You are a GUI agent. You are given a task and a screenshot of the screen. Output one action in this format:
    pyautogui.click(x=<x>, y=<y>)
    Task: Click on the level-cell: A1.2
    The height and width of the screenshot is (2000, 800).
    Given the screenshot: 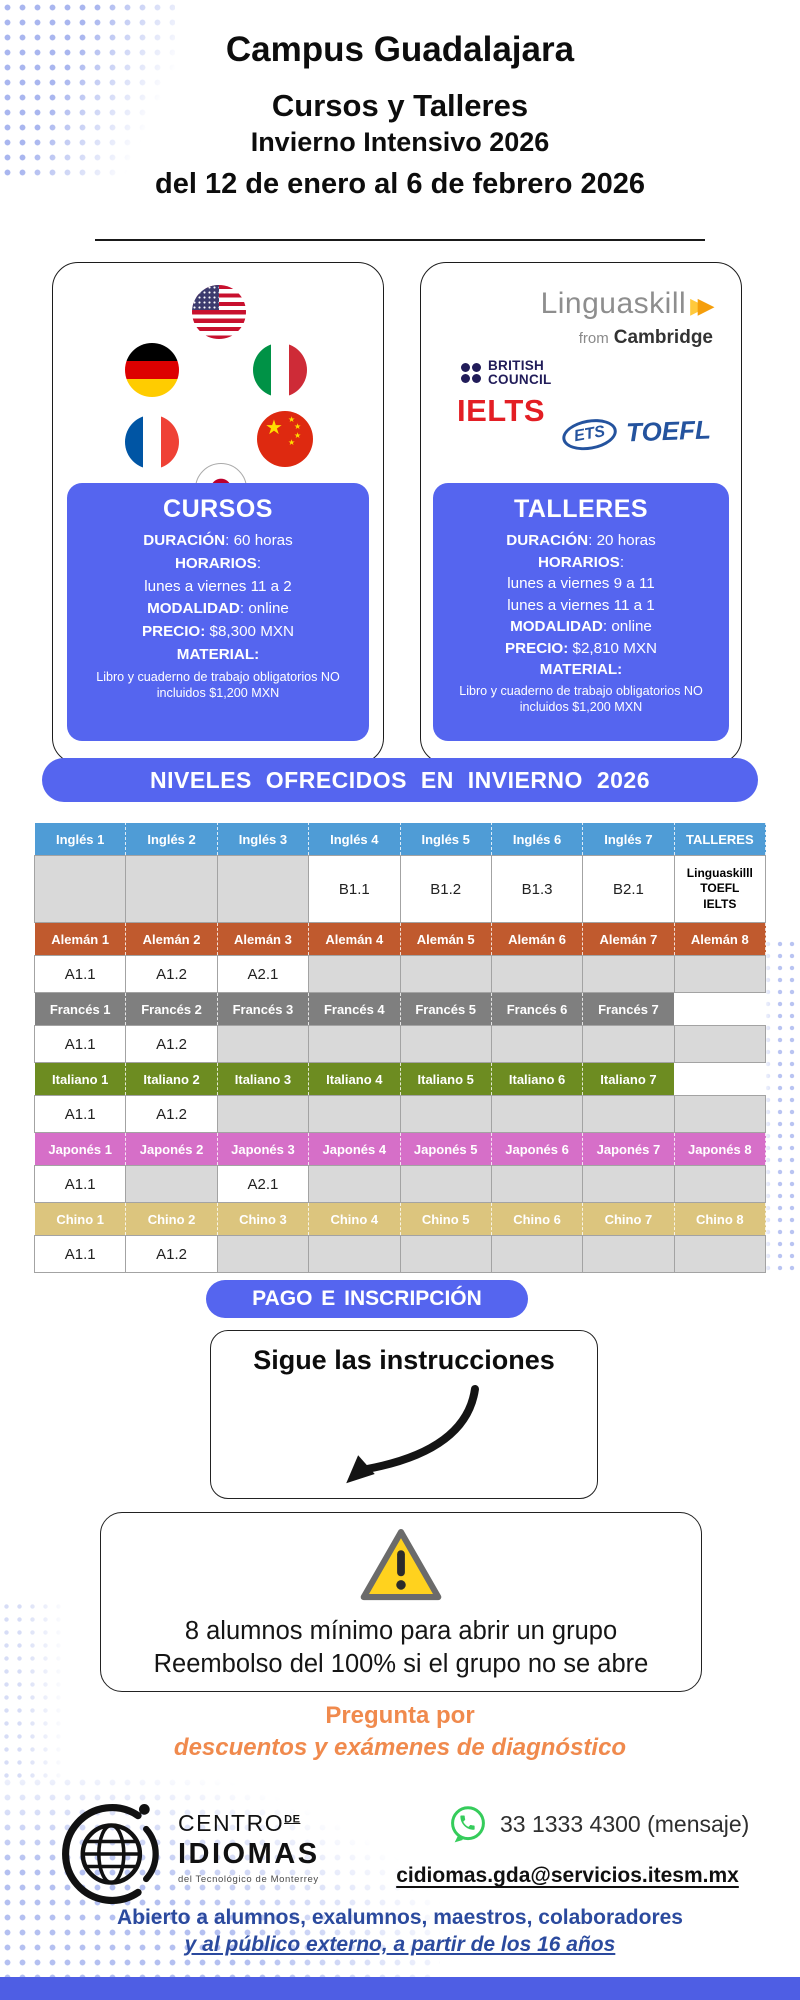 What is the action you would take?
    pyautogui.click(x=171, y=1254)
    